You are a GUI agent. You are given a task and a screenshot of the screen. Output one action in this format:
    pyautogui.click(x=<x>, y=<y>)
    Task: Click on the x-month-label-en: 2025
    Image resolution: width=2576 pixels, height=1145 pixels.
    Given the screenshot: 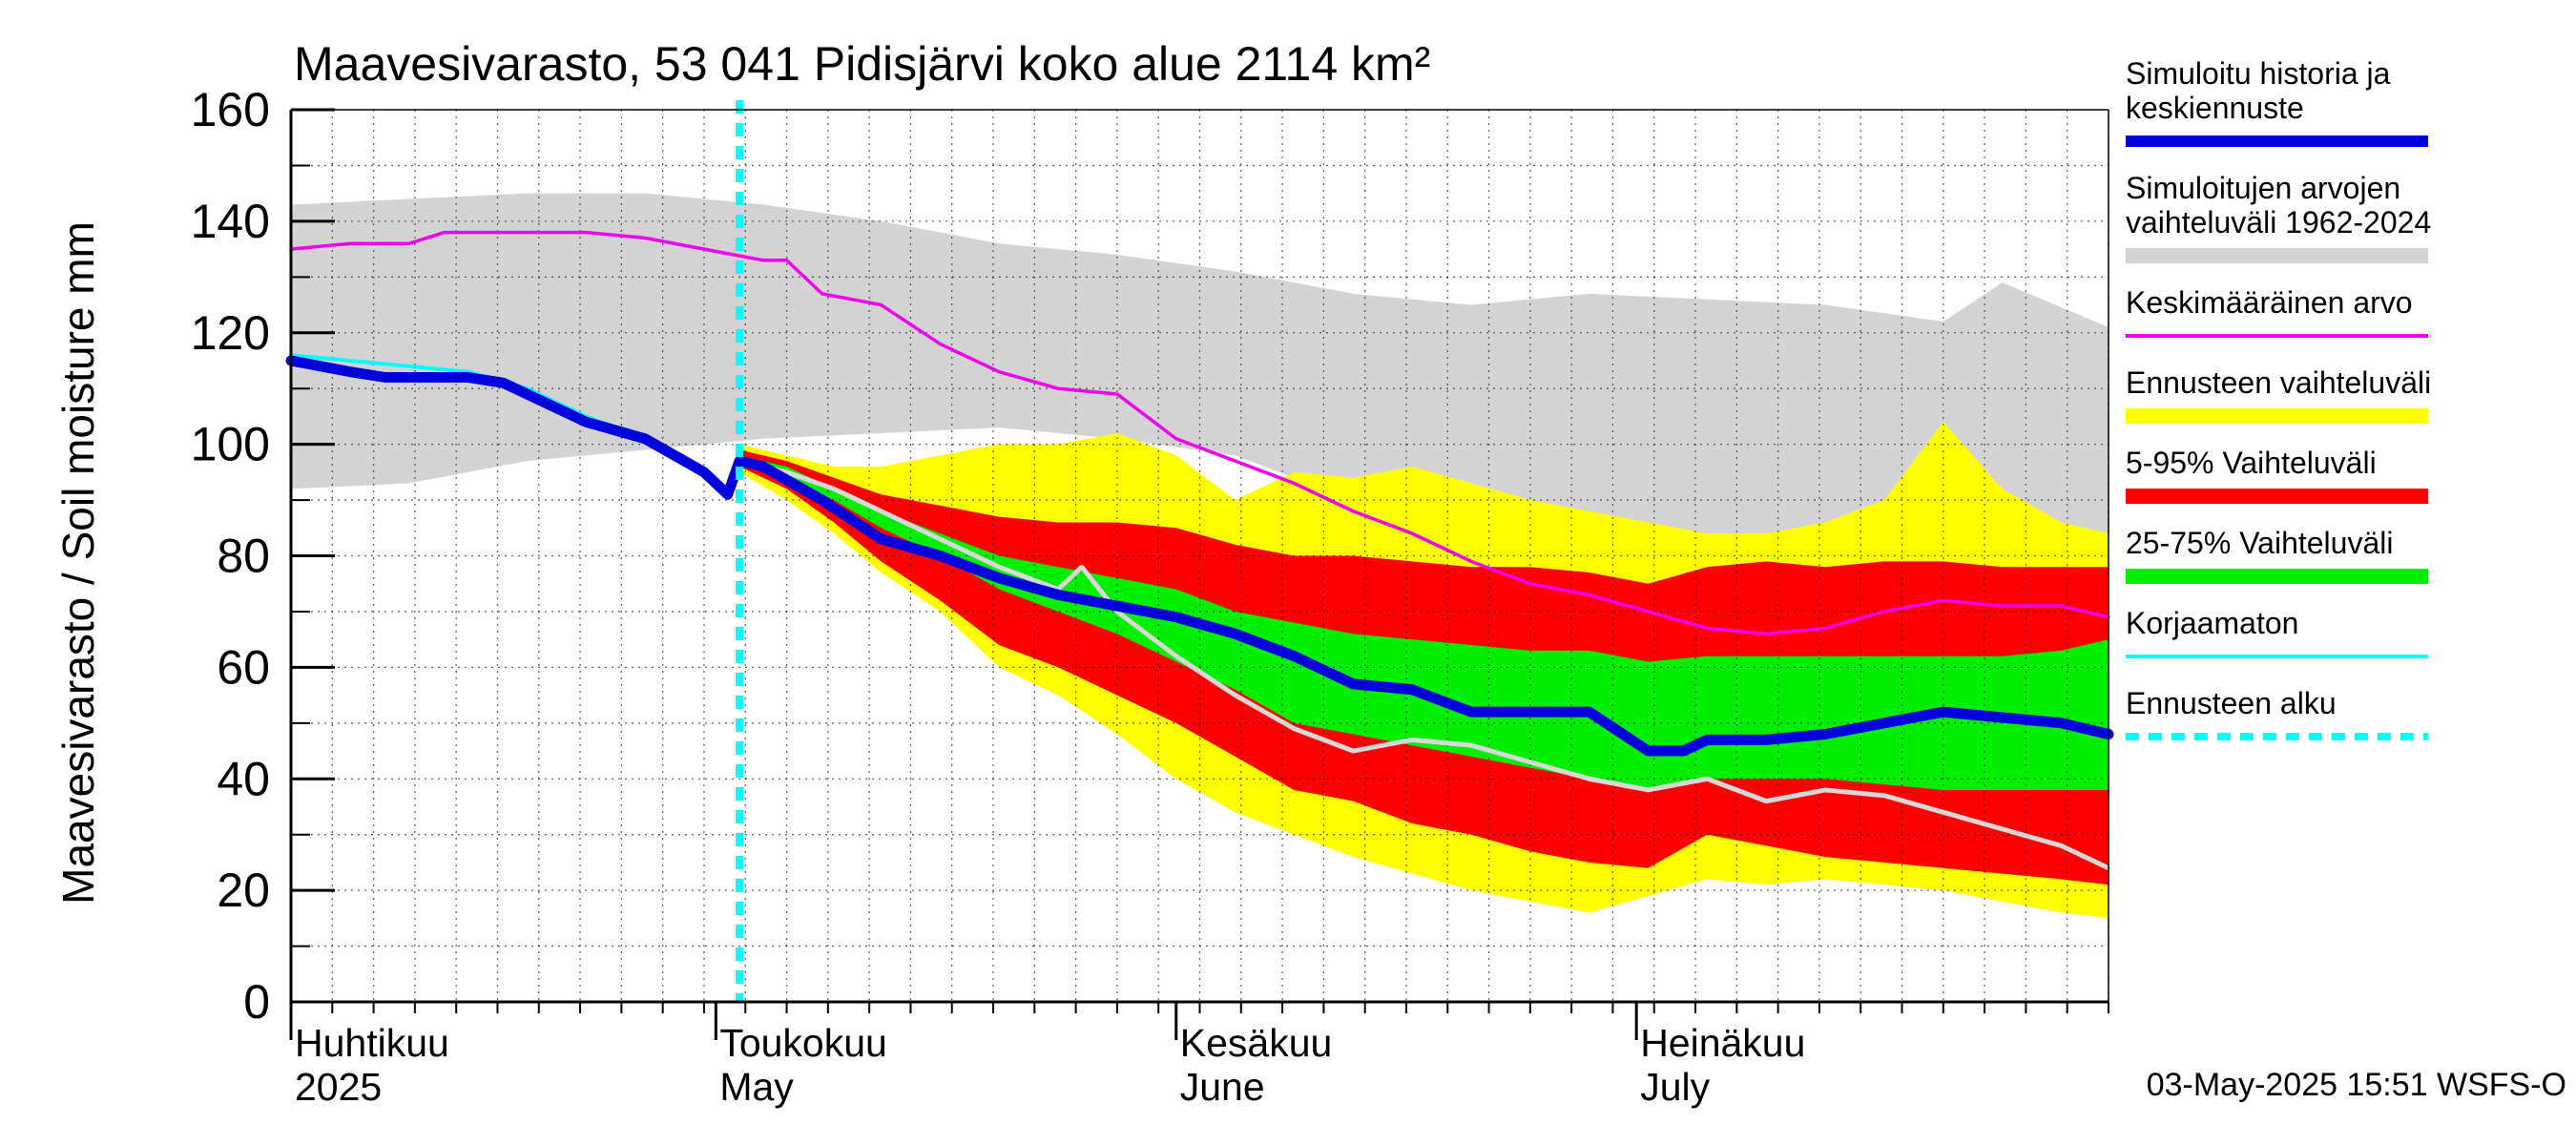 What is the action you would take?
    pyautogui.click(x=338, y=1087)
    